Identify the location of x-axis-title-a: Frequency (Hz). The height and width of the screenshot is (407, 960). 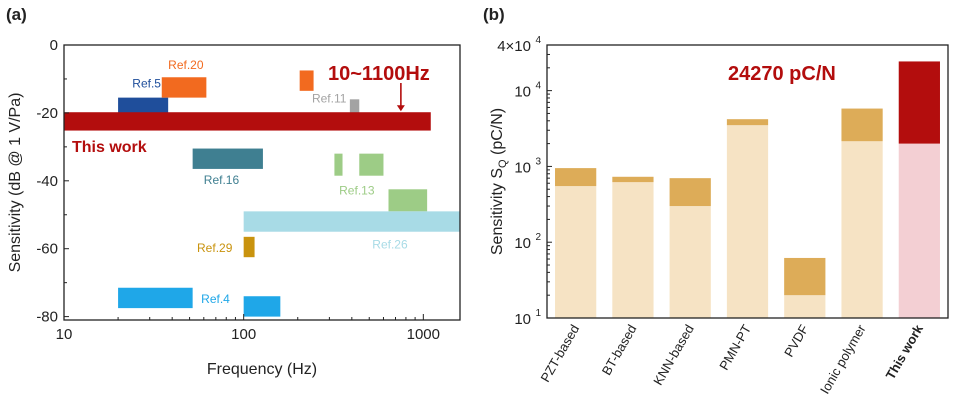
(262, 369).